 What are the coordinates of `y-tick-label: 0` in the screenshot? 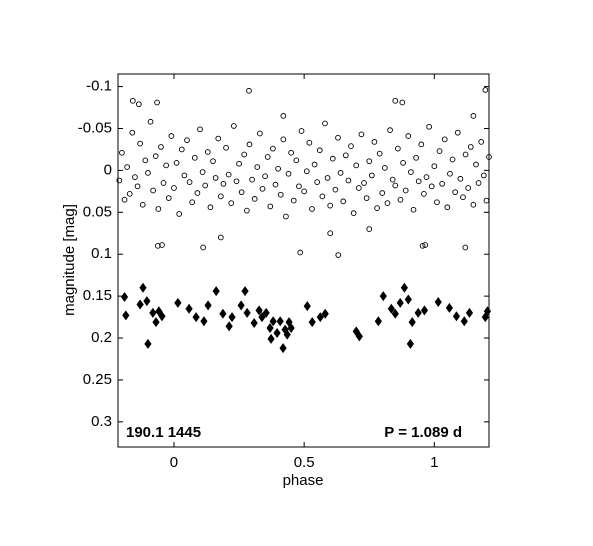 It's located at (108, 169).